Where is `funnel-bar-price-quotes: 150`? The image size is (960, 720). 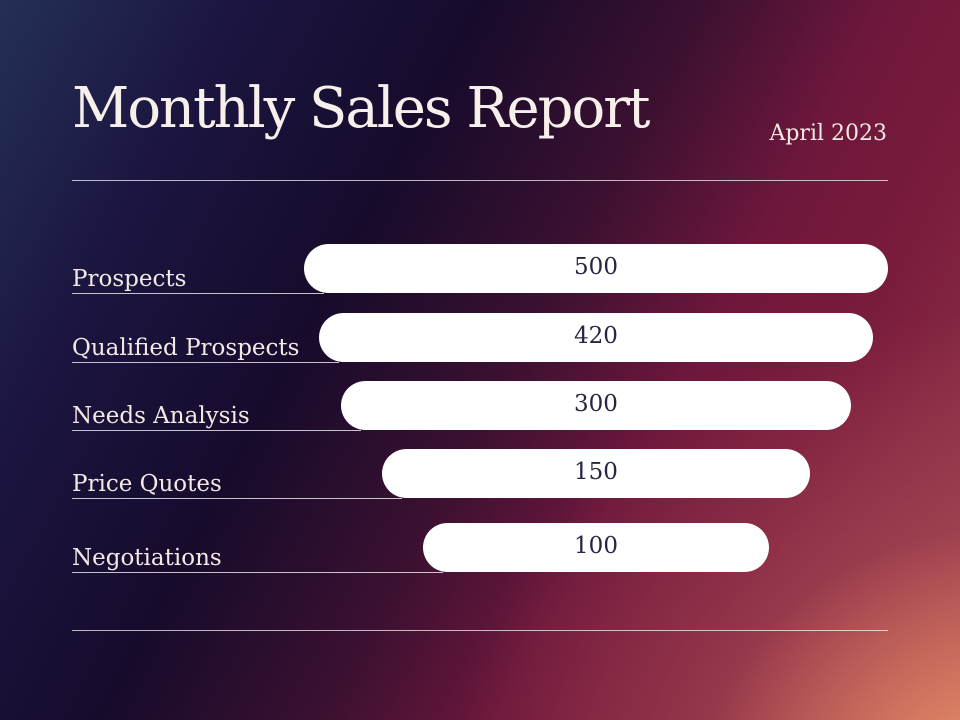
funnel-bar-price-quotes: 150 is located at coordinates (596, 473).